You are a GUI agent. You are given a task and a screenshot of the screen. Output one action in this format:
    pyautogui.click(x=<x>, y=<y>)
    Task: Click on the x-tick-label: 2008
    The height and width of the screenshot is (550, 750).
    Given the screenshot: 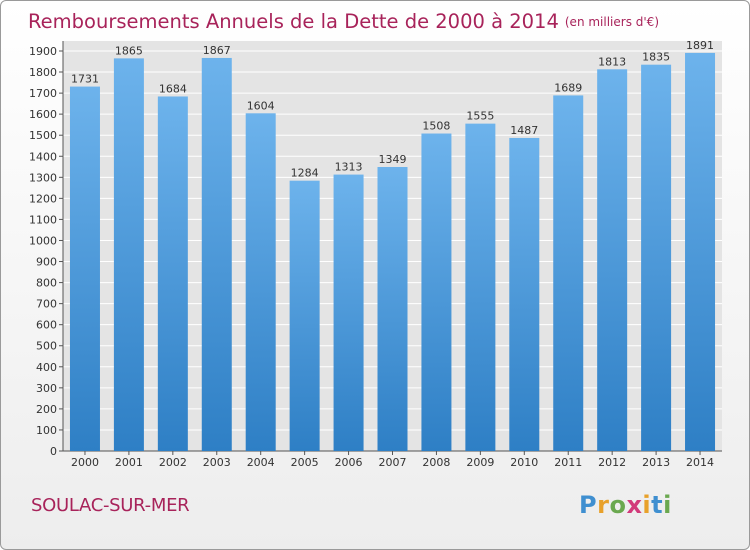 What is the action you would take?
    pyautogui.click(x=436, y=462)
    